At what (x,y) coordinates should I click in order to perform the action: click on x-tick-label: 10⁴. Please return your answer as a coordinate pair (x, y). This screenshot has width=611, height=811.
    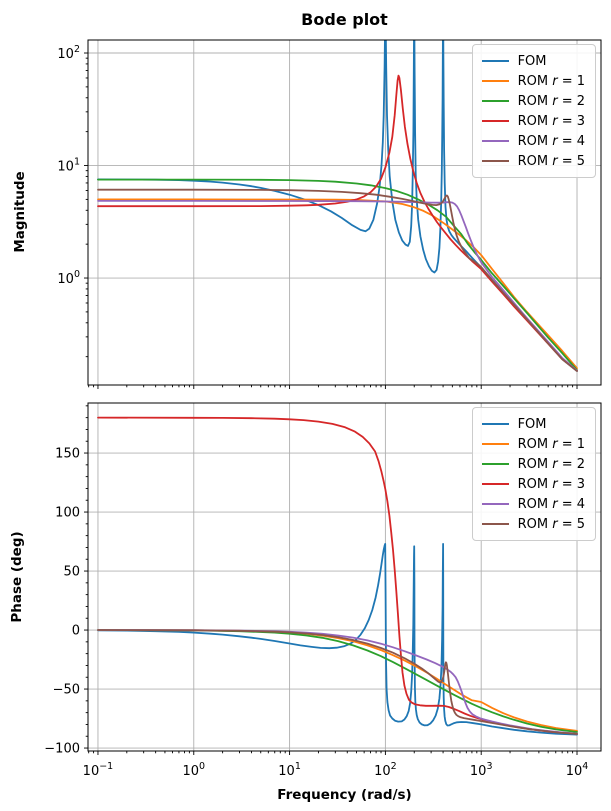
    Looking at the image, I should click on (577, 770).